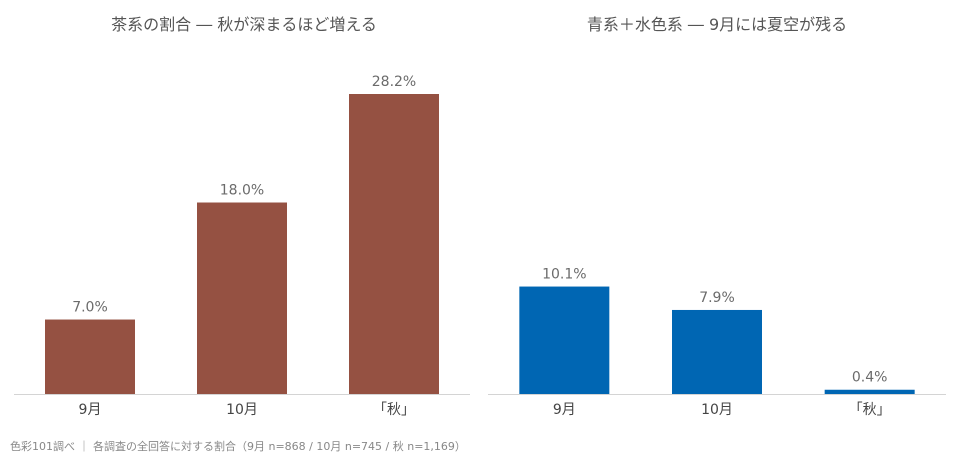 The image size is (960, 459). What do you see at coordinates (564, 275) in the screenshot?
I see `data-label: 10.1%` at bounding box center [564, 275].